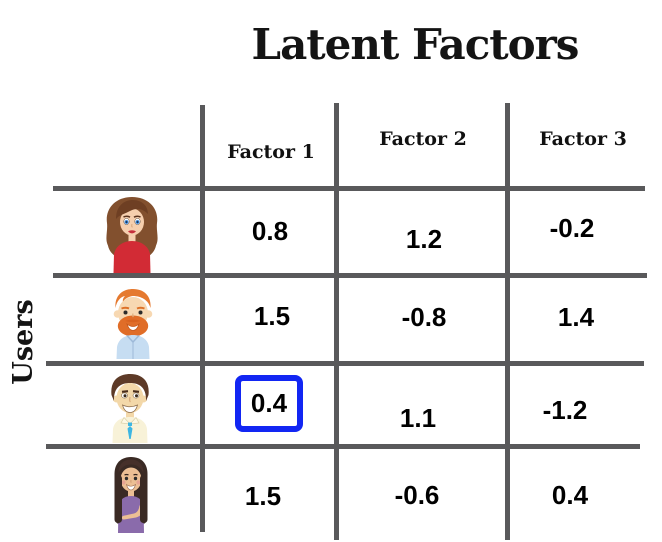  I want to click on woman-purple-top-icon, so click(131, 495).